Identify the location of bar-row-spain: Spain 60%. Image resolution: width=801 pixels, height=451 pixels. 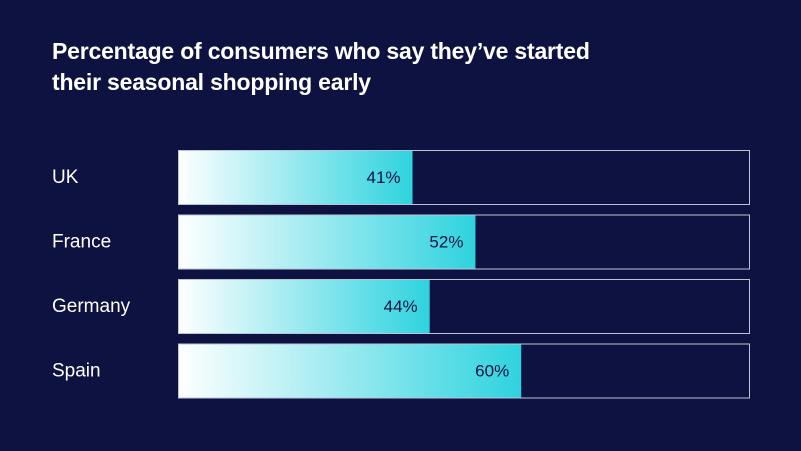
(401, 371).